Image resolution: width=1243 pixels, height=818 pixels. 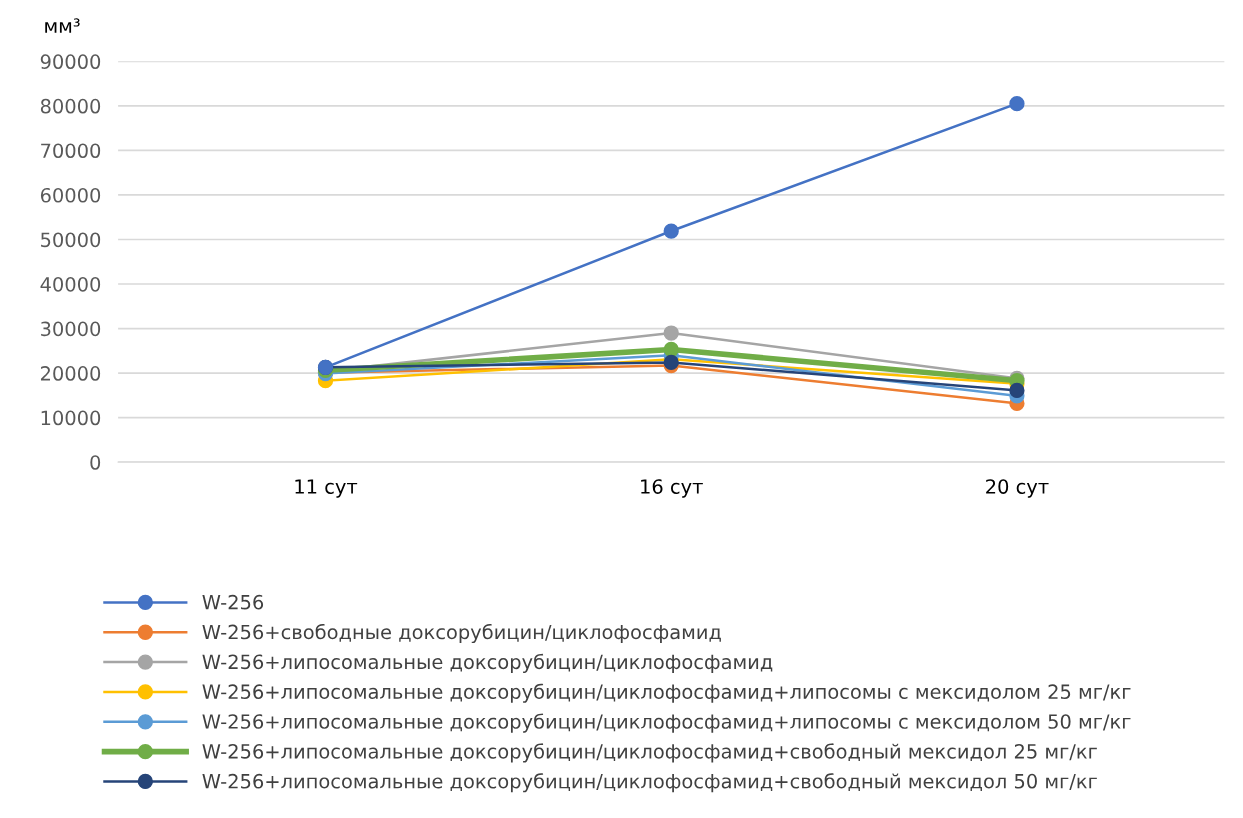 I want to click on legend-label: W-256, so click(x=233, y=602).